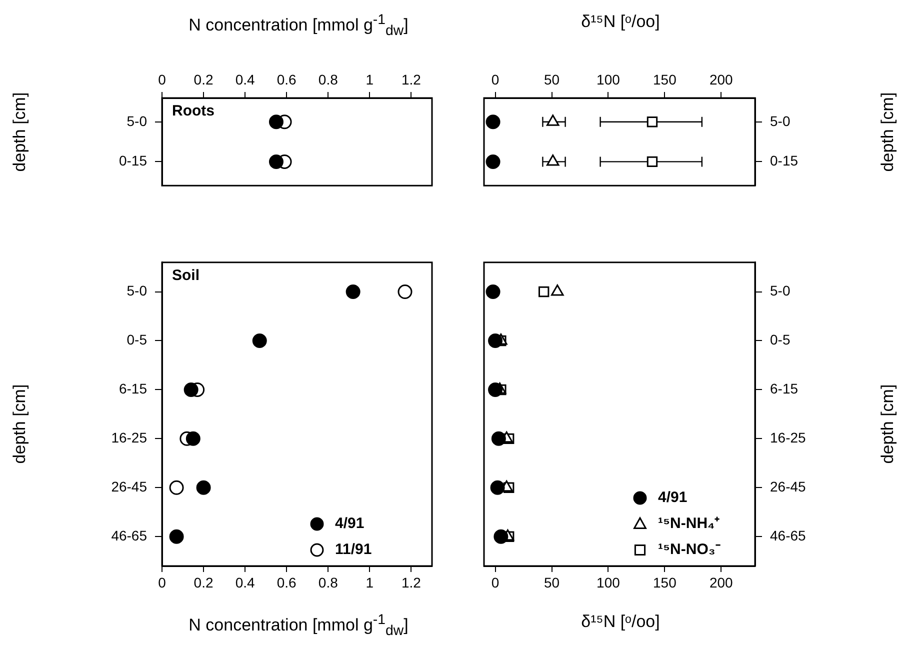 This screenshot has height=654, width=905. What do you see at coordinates (353, 549) in the screenshot?
I see `legend-label: 11/91` at bounding box center [353, 549].